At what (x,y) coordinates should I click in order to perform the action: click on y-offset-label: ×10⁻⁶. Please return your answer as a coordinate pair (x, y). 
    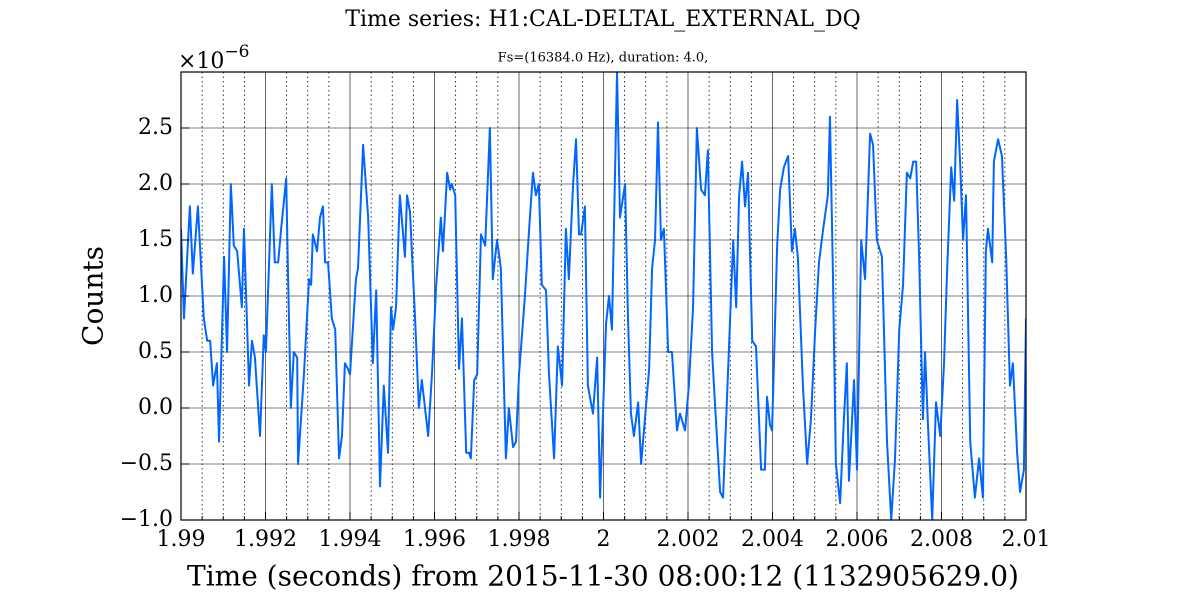
    Looking at the image, I should click on (214, 58).